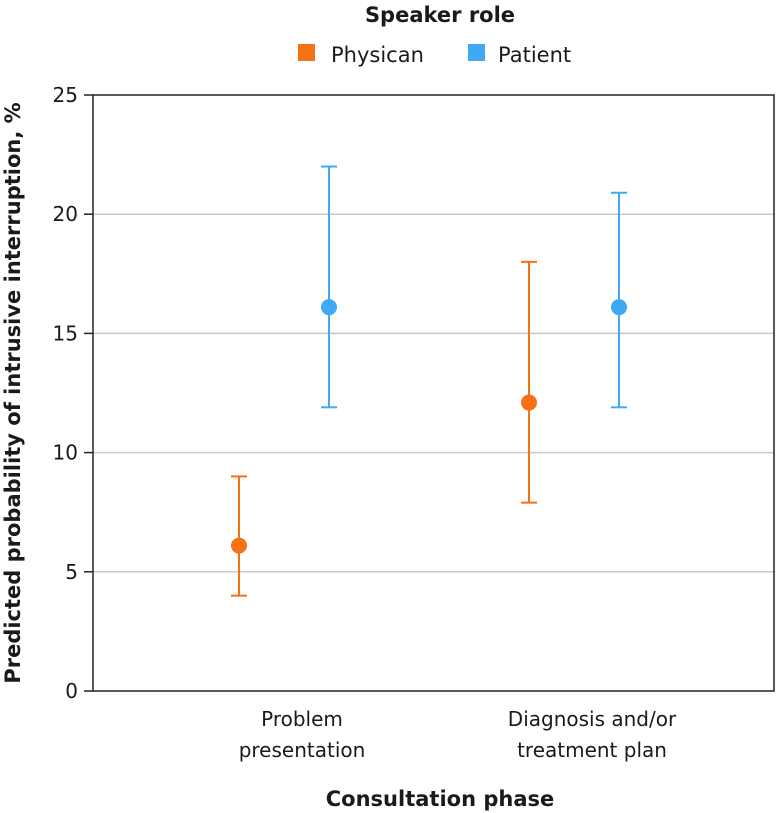  I want to click on y-tick-label-20: 20, so click(65, 214).